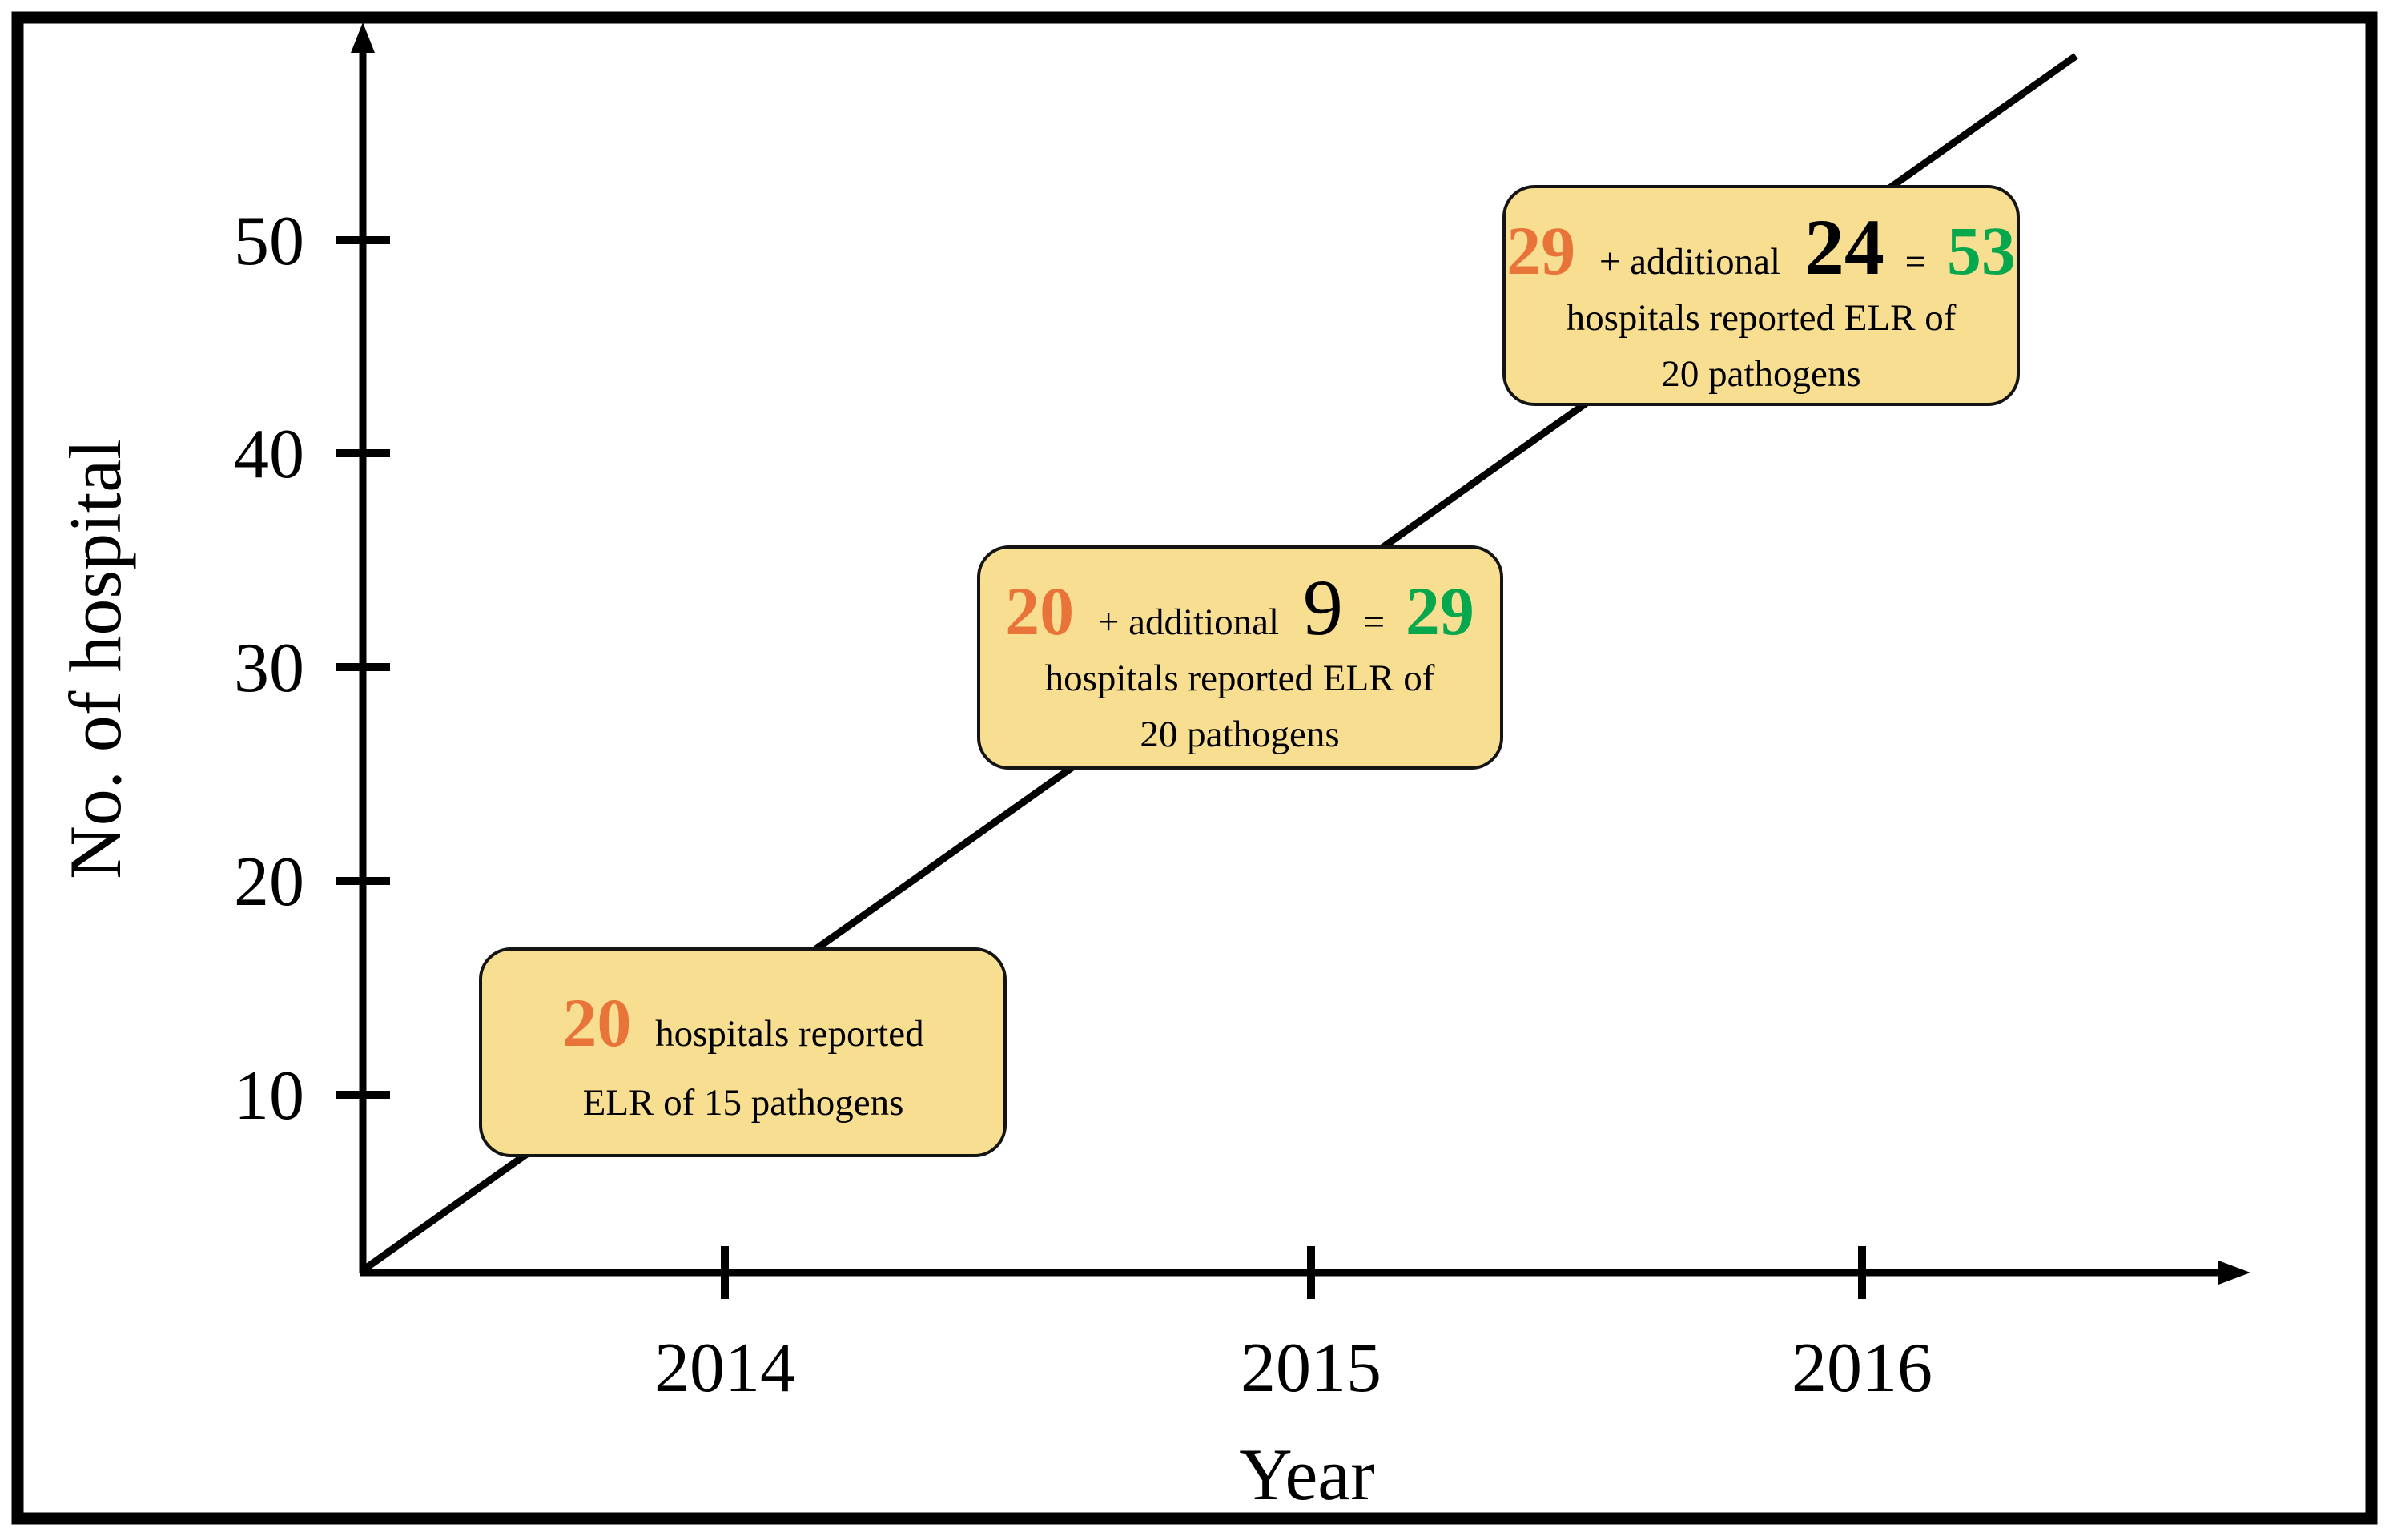  Describe the element at coordinates (2234, 1273) in the screenshot. I see `x-axis-arrowhead-icon` at that location.